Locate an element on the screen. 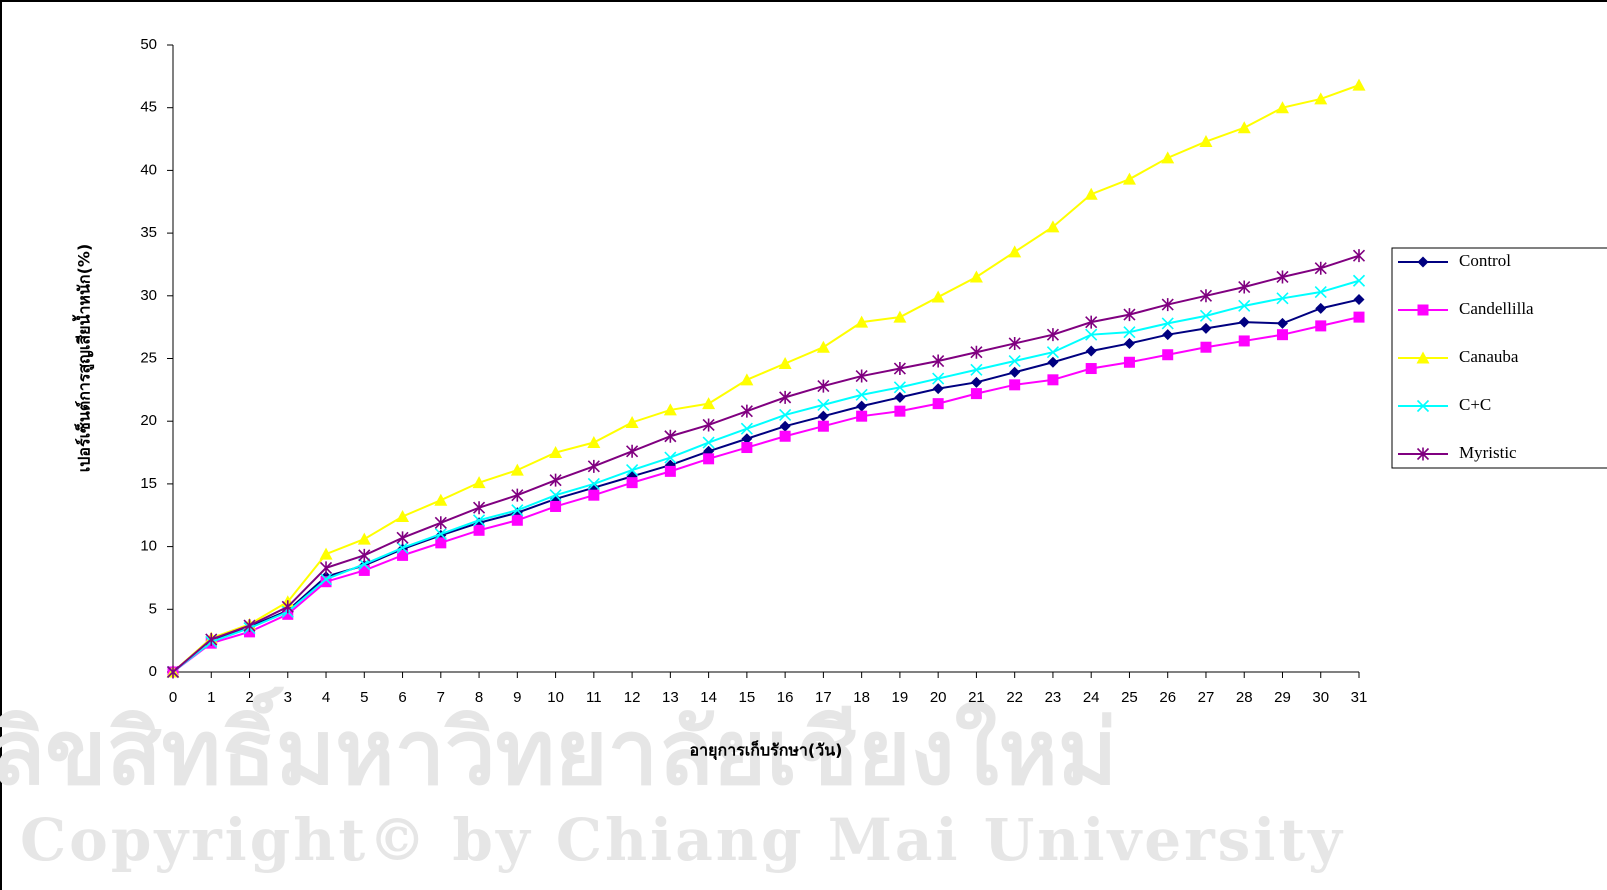 The height and width of the screenshot is (890, 1607). legend-label: Myristic is located at coordinates (1488, 452).